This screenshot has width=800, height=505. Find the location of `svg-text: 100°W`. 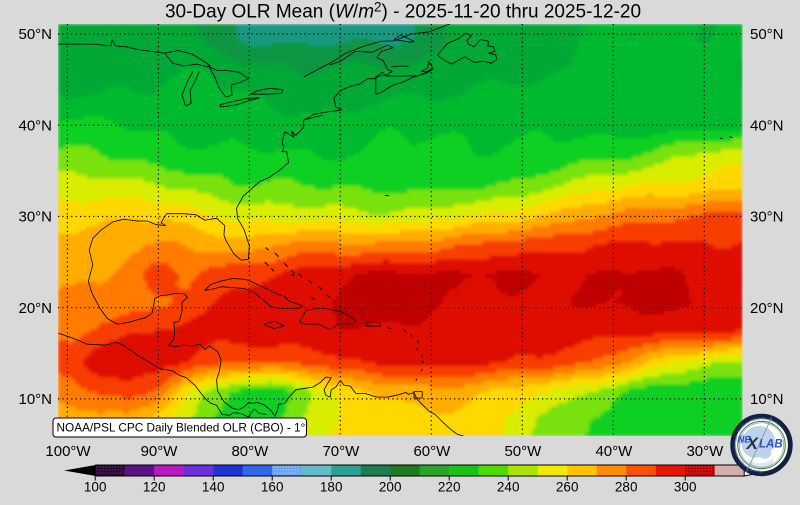

svg-text: 100°W is located at coordinates (68, 451).